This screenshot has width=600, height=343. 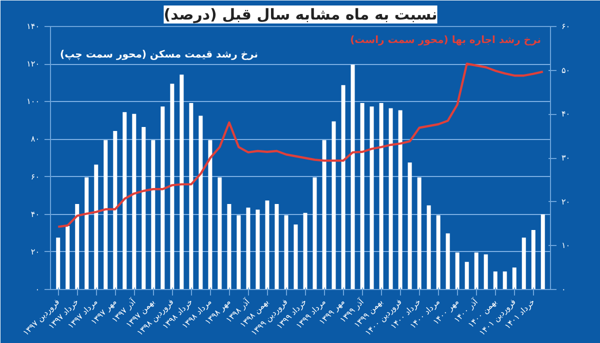 What do you see at coordinates (446, 40) in the screenshot?
I see `text: نرخ رشد اجاره بها (محور سمت راست)` at bounding box center [446, 40].